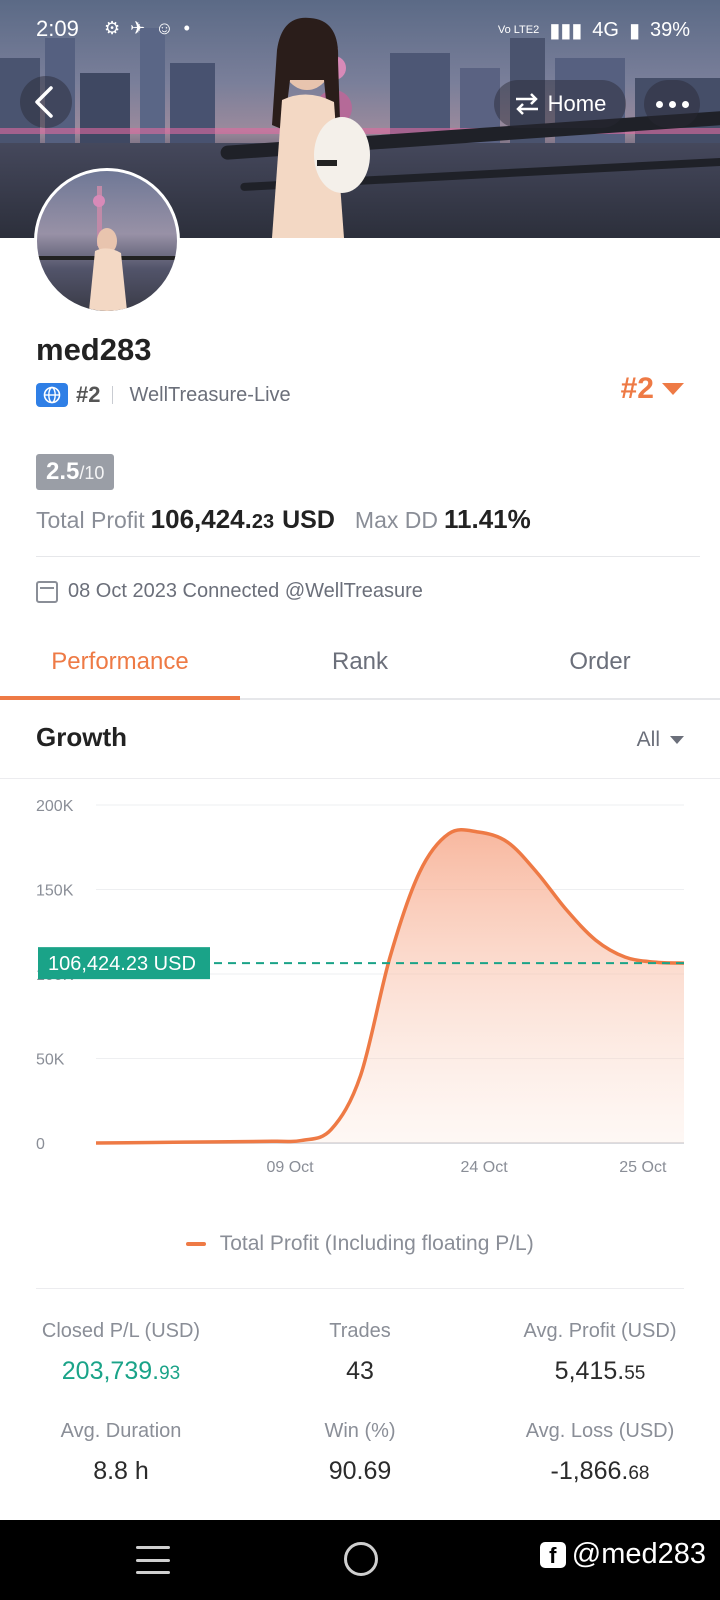 The height and width of the screenshot is (1600, 720). I want to click on stat-avg-profit: Avg. Profit (USD) 5,415.55, so click(600, 1353).